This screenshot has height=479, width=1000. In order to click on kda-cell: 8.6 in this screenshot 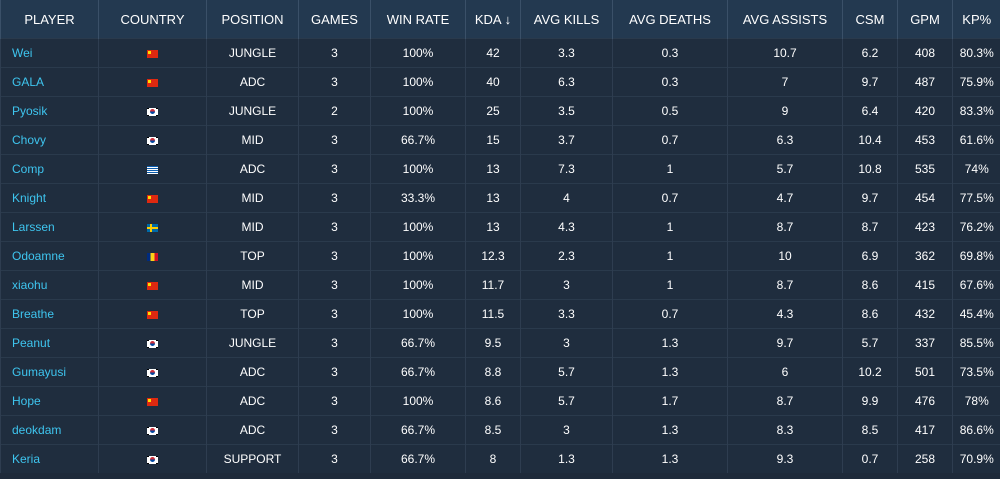, I will do `click(493, 401)`.